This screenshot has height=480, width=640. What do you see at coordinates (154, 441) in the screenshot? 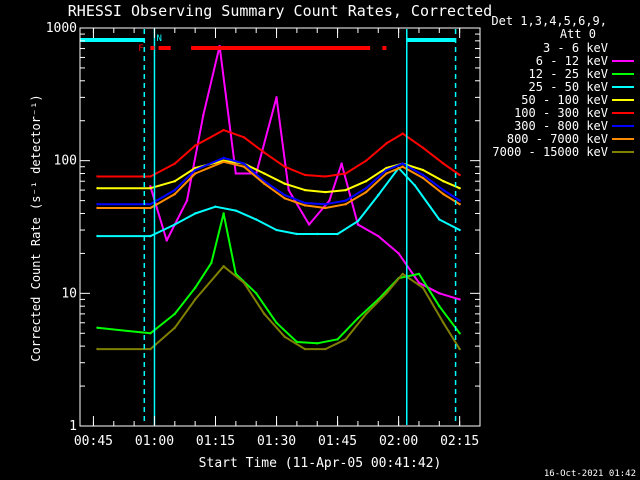
I see `x-tick-label: 01:00` at bounding box center [154, 441].